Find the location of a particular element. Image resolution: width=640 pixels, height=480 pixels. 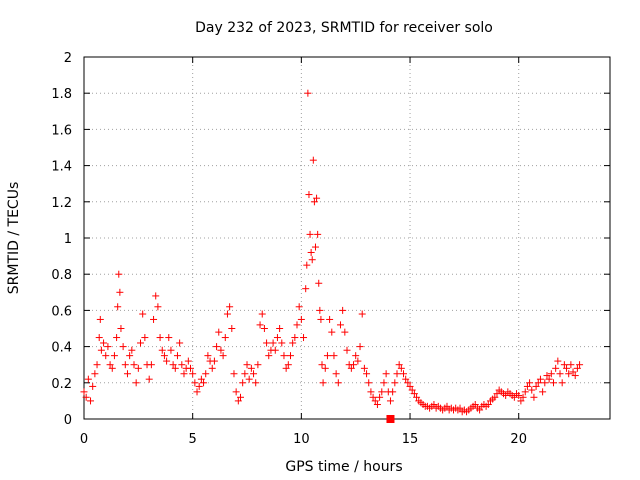

square-marker is located at coordinates (390, 419).